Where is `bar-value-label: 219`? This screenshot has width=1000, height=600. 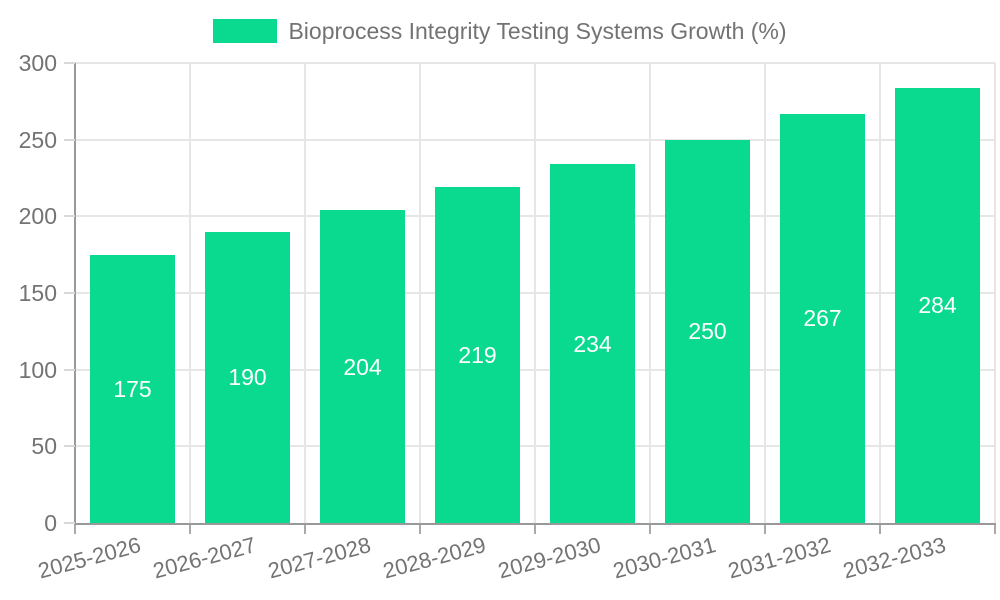
bar-value-label: 219 is located at coordinates (477, 355).